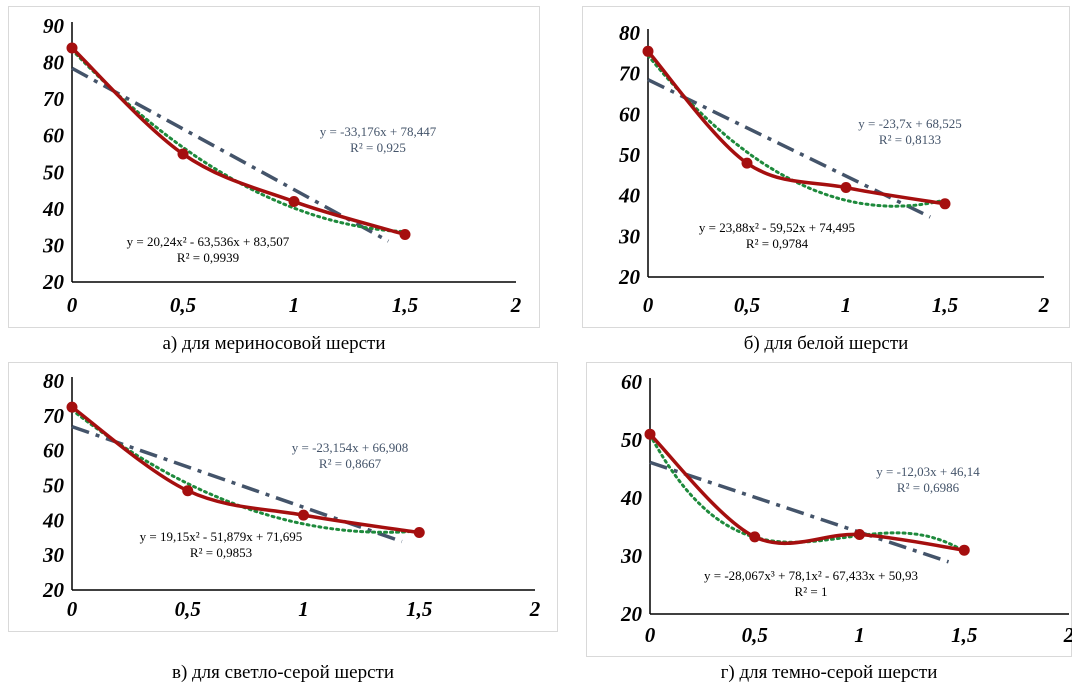 This screenshot has width=1078, height=688. I want to click on polynomial-r2-label: R² = 1, so click(811, 591).